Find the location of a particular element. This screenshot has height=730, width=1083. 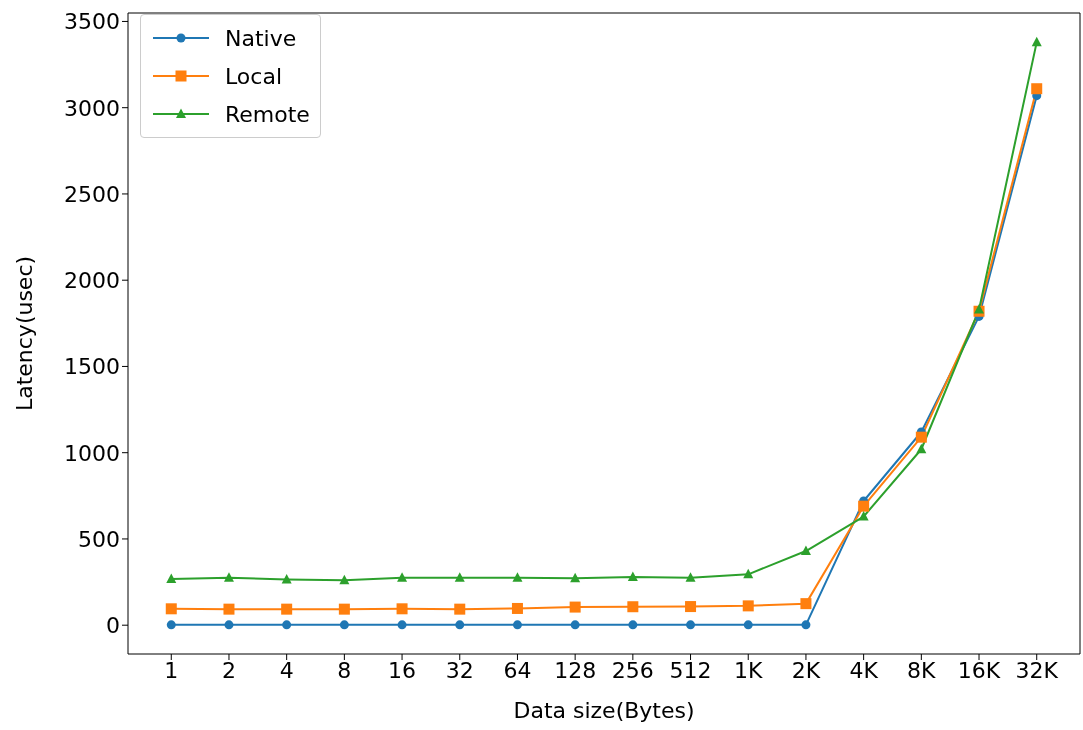

legend-label: Local is located at coordinates (254, 76).